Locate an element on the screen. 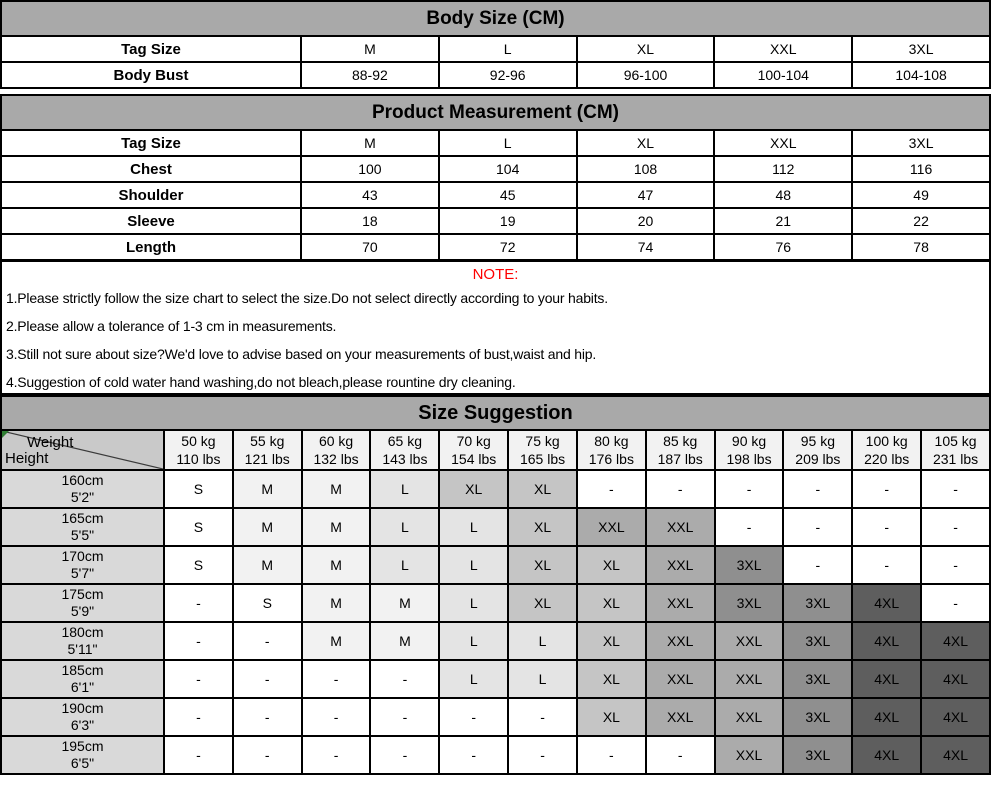 The height and width of the screenshot is (793, 991). value-cell: 49 is located at coordinates (921, 195).